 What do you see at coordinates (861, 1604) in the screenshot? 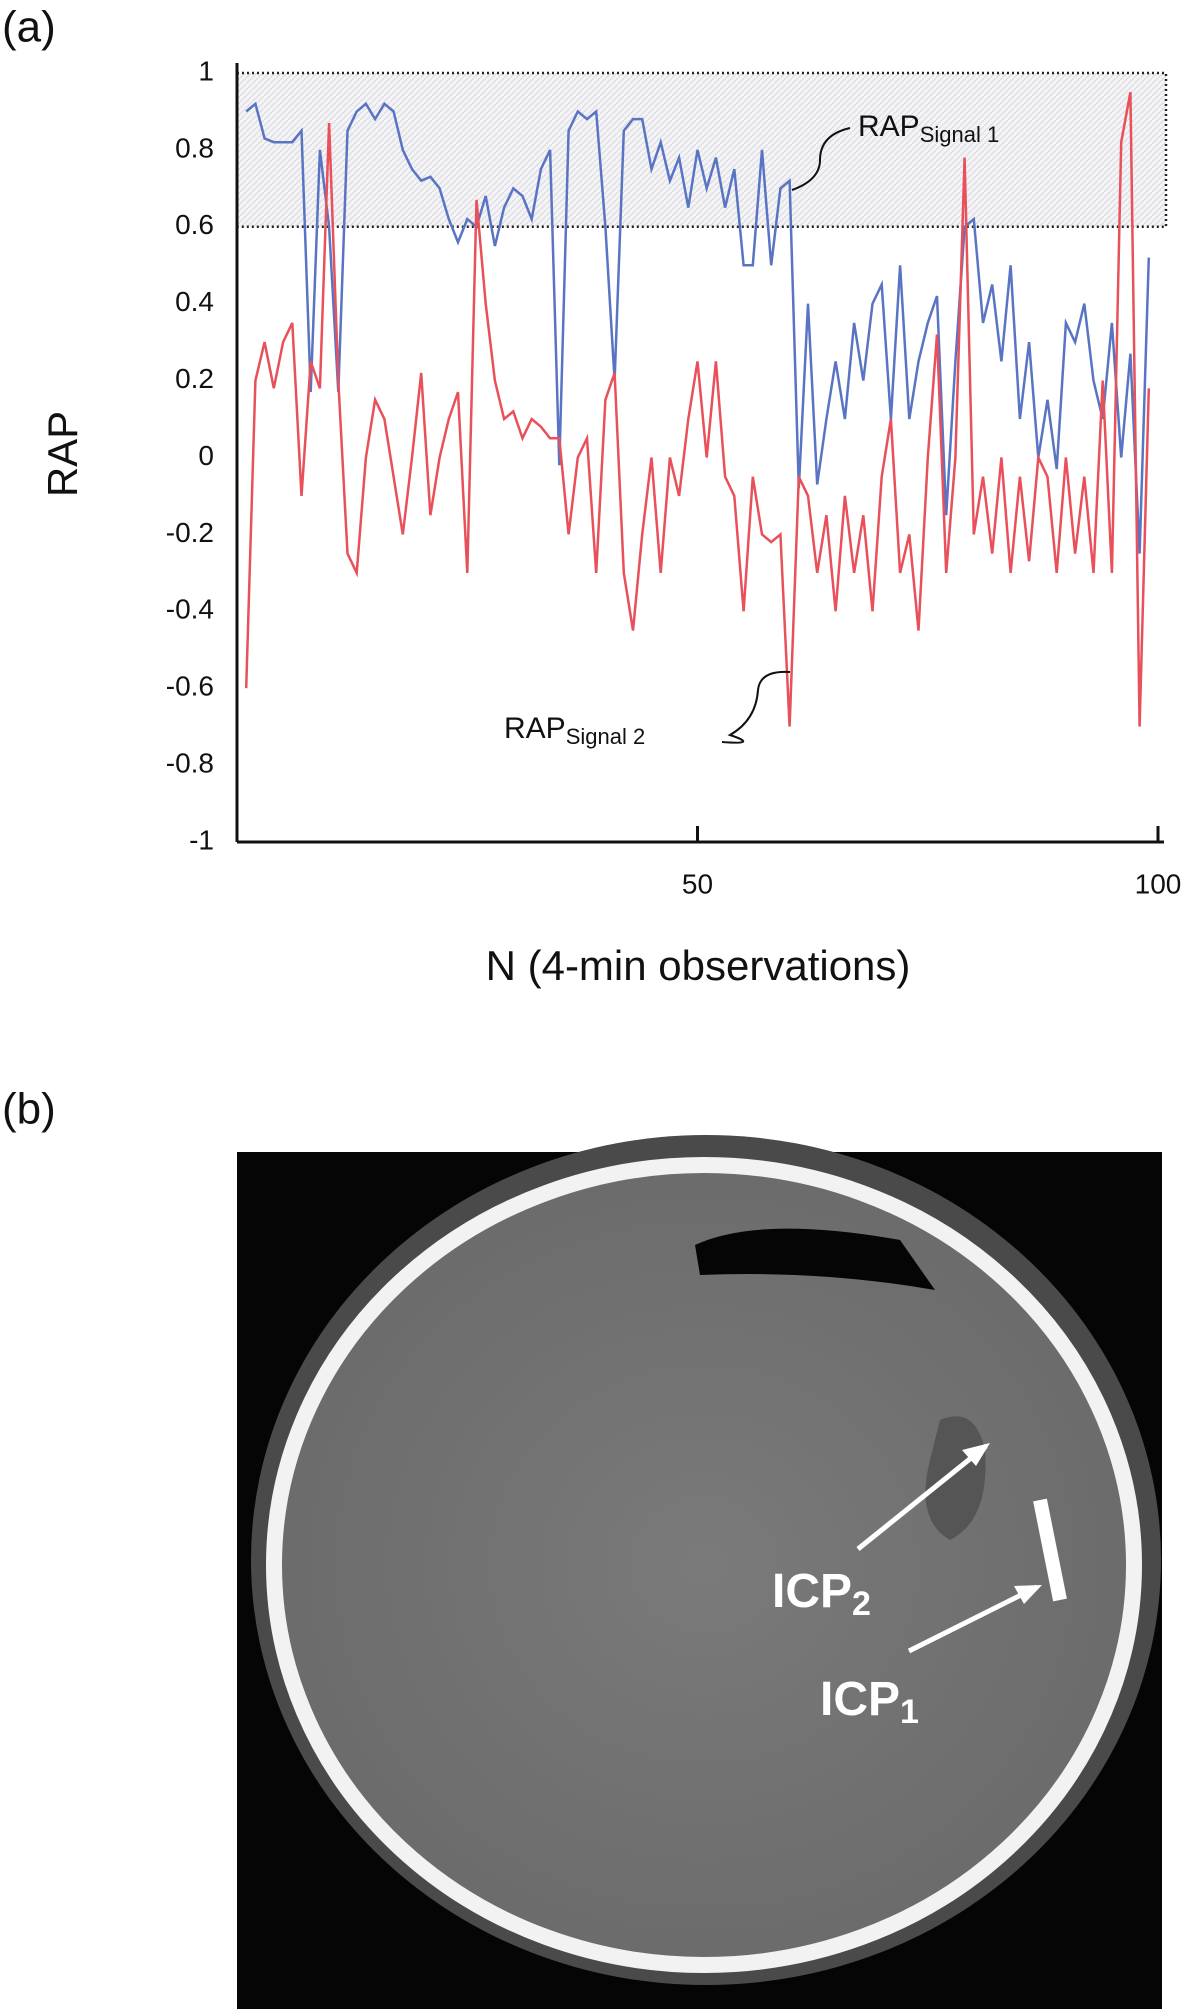
I see `annotation-subscript: 2` at bounding box center [861, 1604].